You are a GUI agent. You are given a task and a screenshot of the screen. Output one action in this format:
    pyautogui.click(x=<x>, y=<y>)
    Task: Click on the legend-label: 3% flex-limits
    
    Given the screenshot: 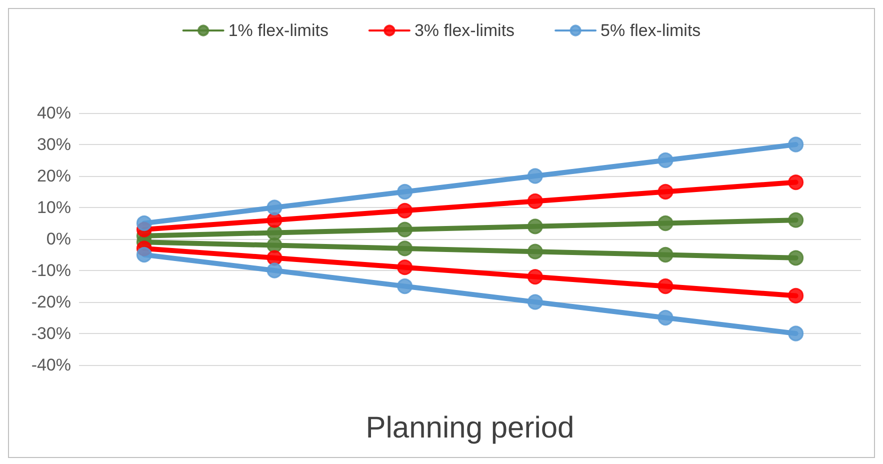 What is the action you would take?
    pyautogui.click(x=464, y=30)
    